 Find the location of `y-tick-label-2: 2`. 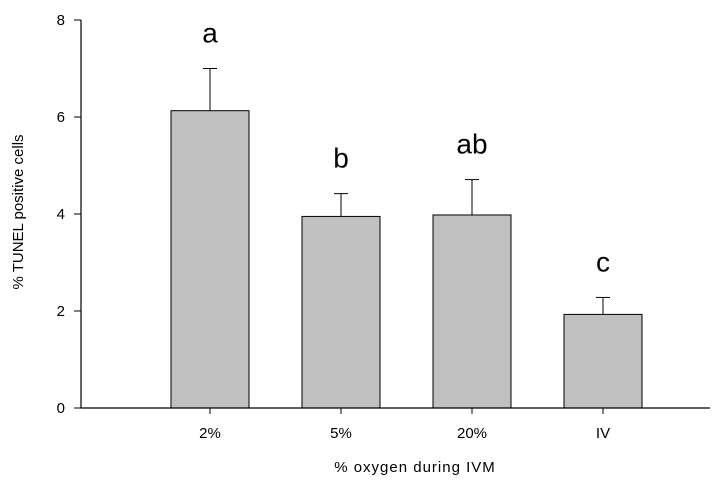

y-tick-label-2: 2 is located at coordinates (61, 311).